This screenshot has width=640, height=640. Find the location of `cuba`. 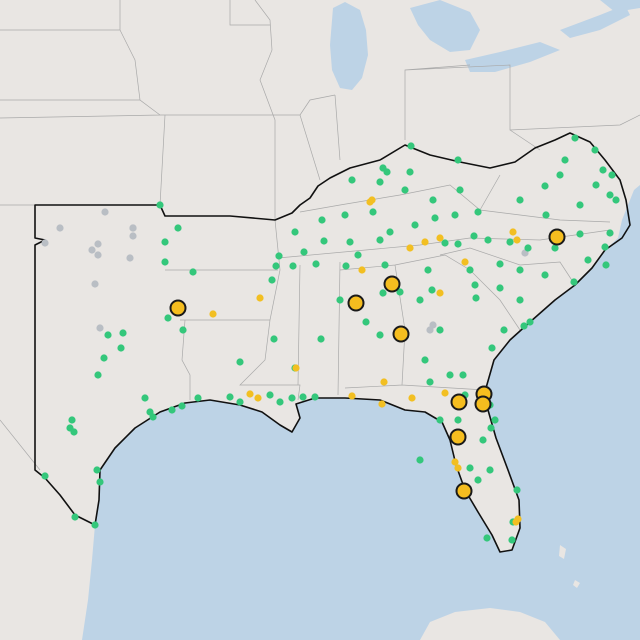

cuba is located at coordinates (490, 624).